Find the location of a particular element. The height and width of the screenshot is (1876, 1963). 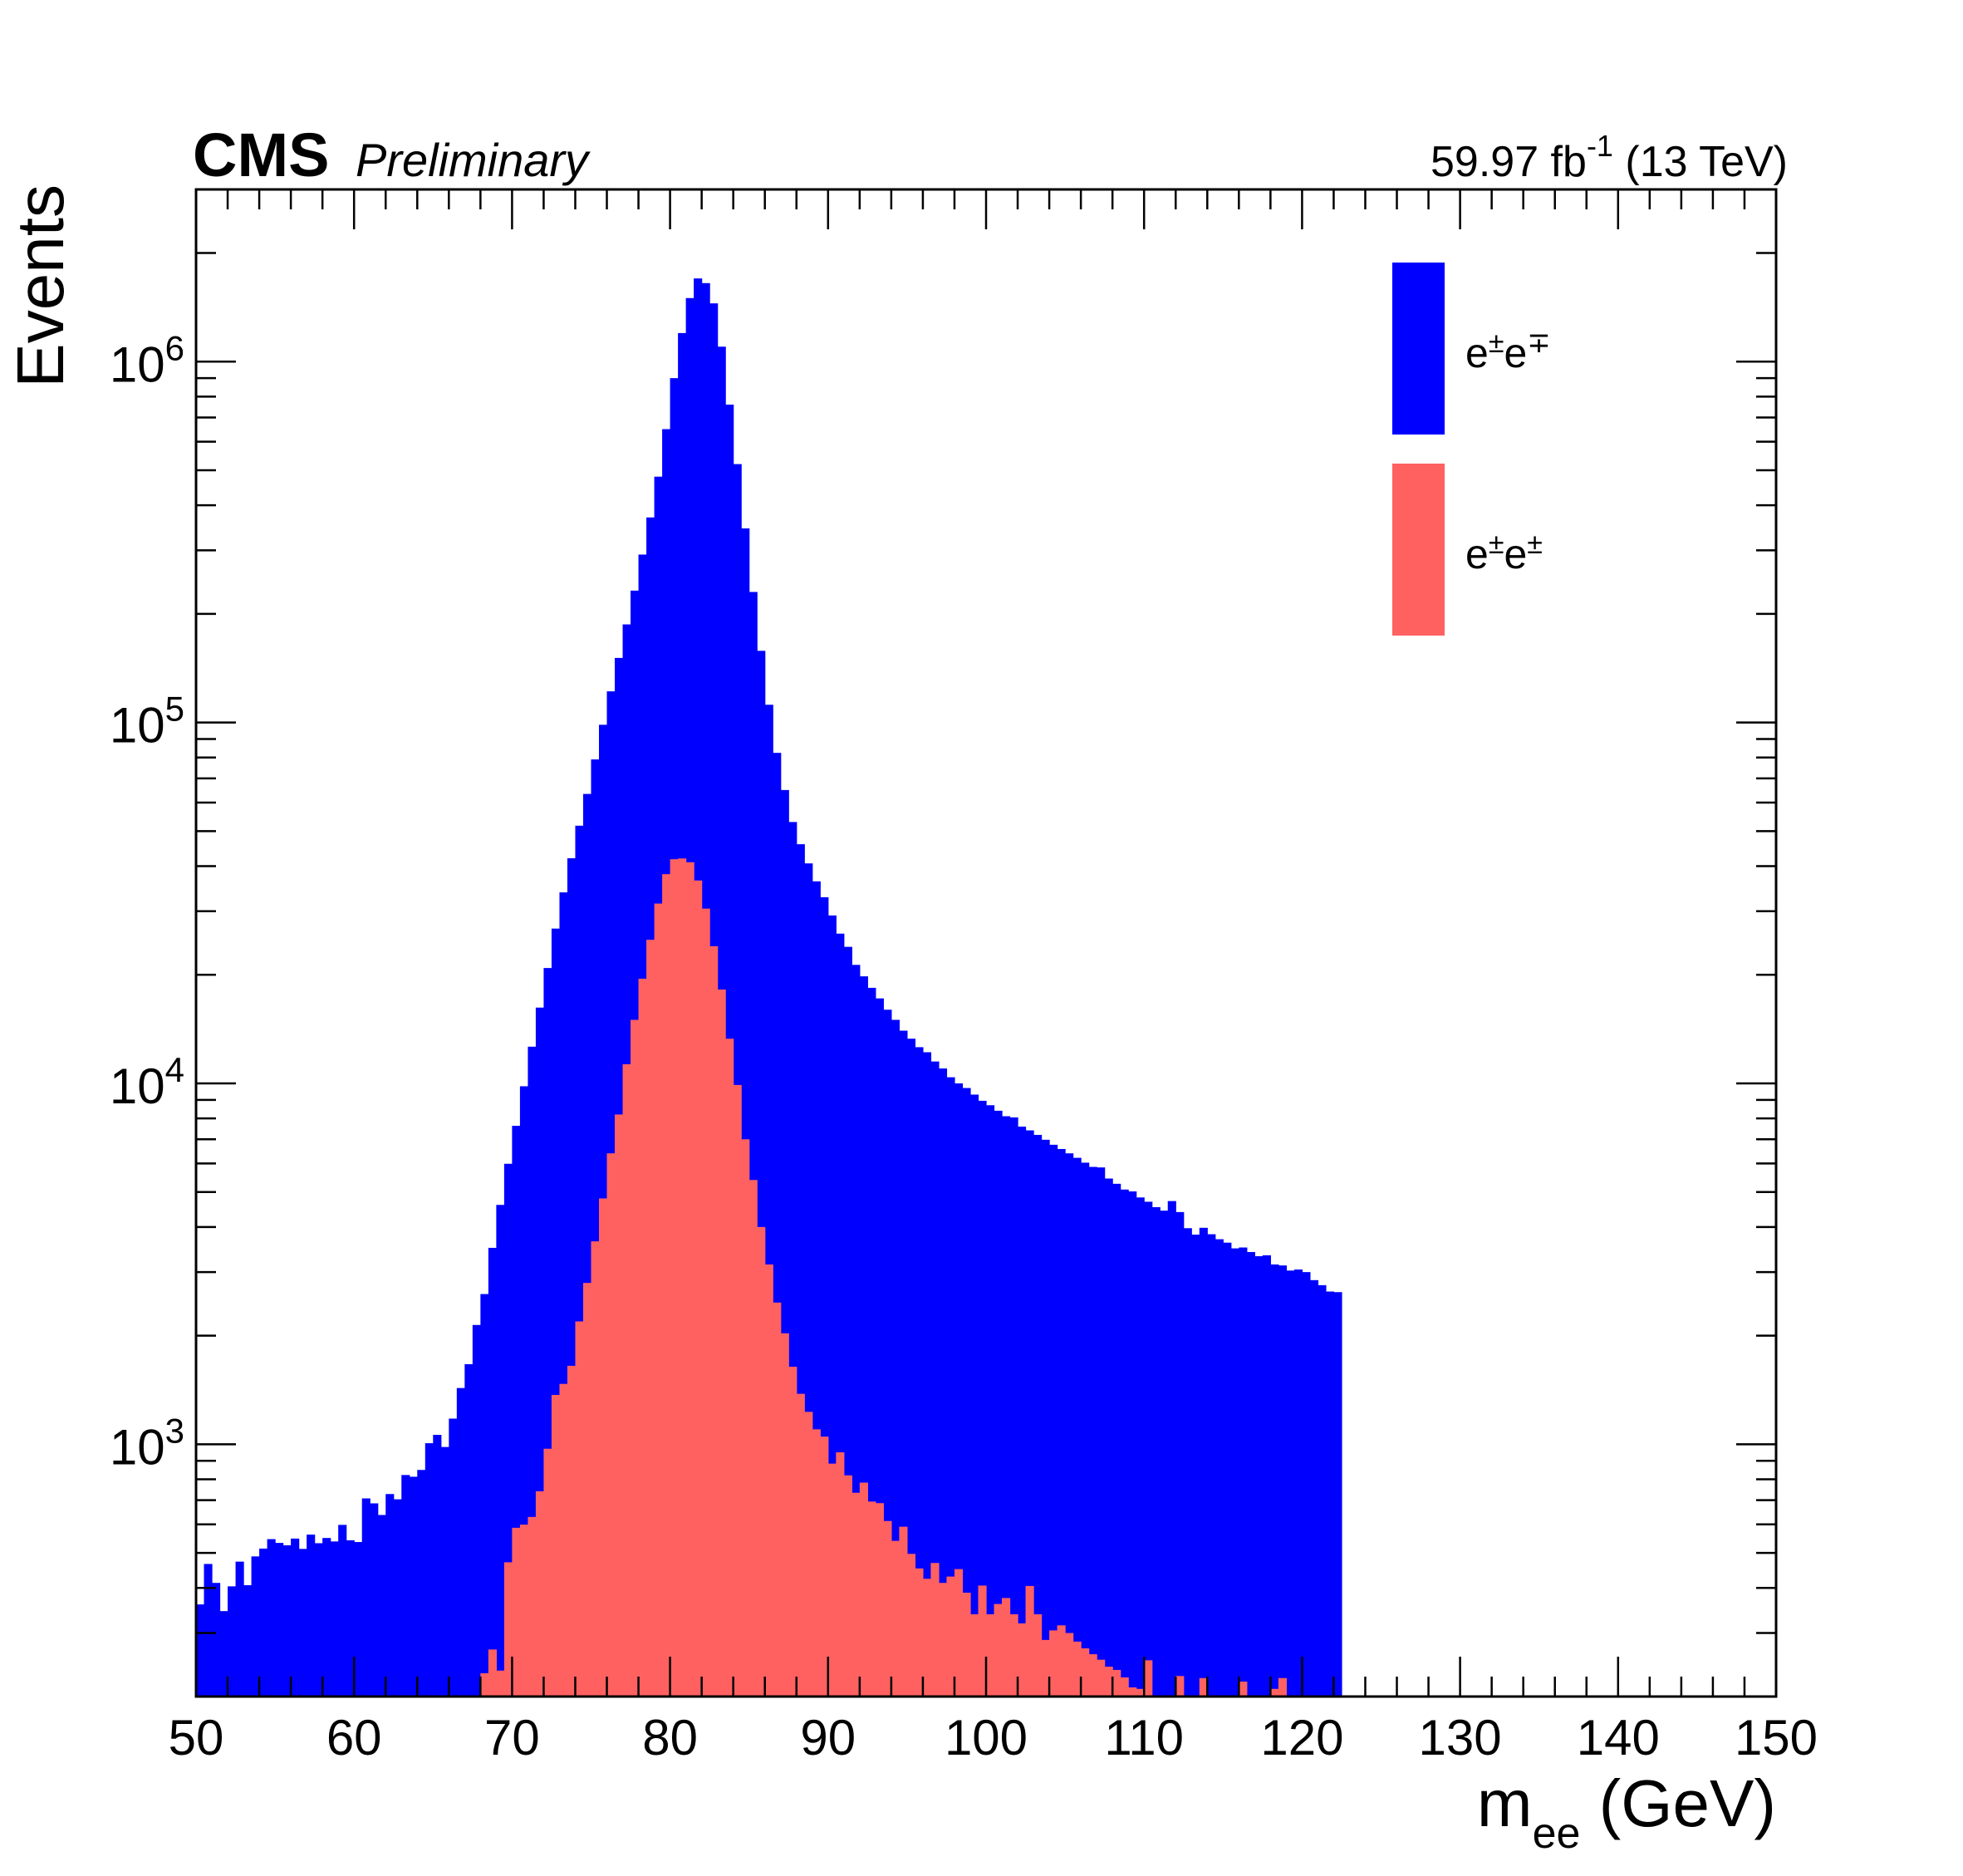

legend-swatch-same-sign is located at coordinates (1418, 550).